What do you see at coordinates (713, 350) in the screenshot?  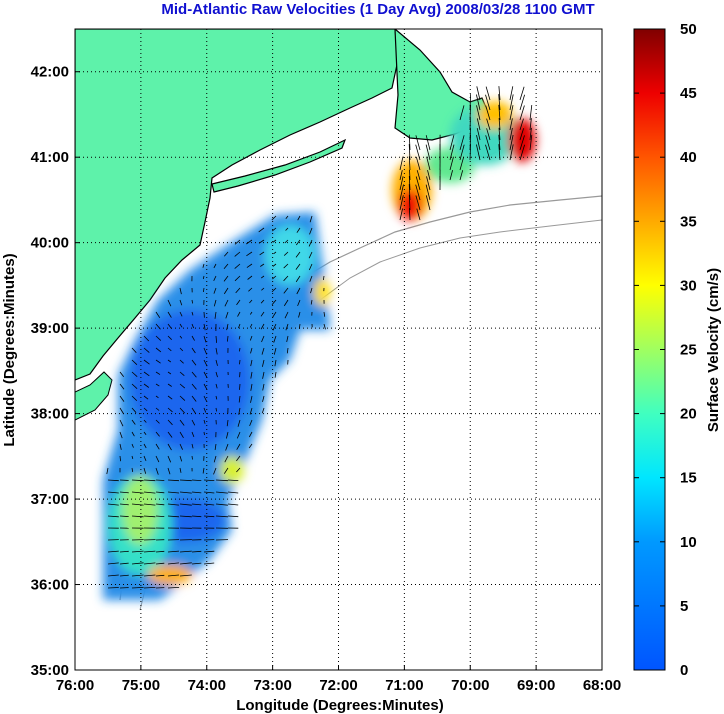 I see `colorbar-label: Surface Velocity (cm/s)` at bounding box center [713, 350].